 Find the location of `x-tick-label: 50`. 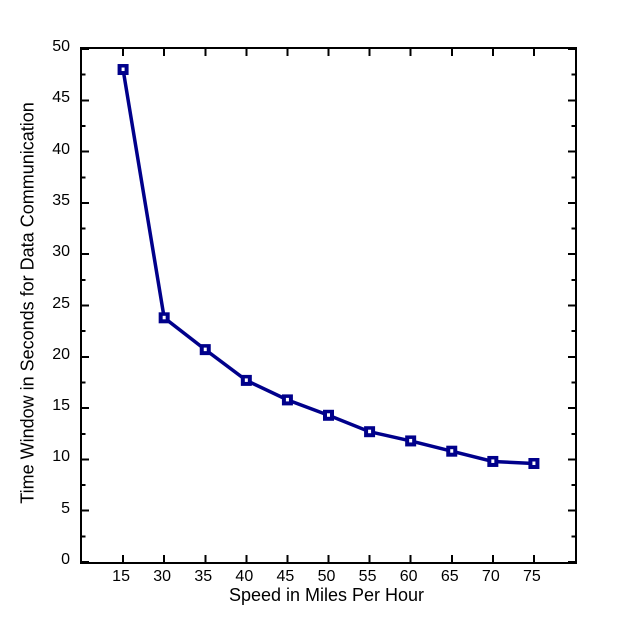

x-tick-label: 50 is located at coordinates (326, 576).